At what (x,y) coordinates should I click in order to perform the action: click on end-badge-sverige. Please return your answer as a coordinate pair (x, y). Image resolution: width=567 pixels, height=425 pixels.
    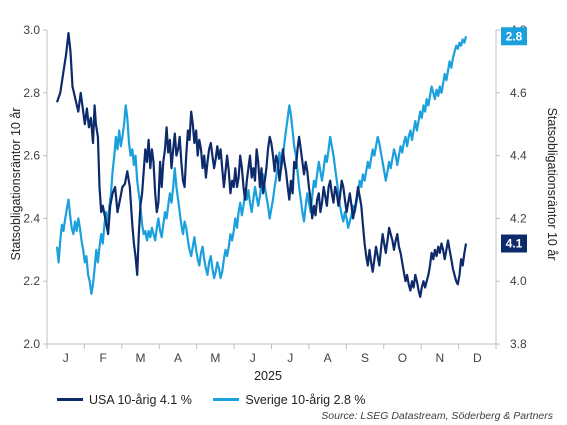
    Looking at the image, I should click on (514, 36).